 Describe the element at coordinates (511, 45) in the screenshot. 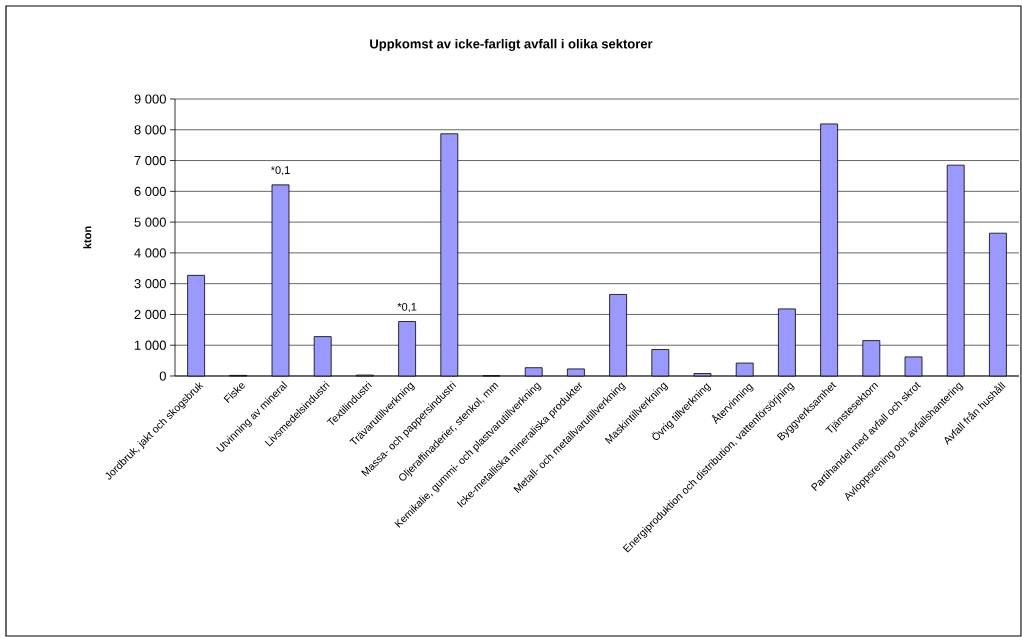

I see `chart-title: Uppkomst av icke-farligt avfall i olika sektorer` at that location.